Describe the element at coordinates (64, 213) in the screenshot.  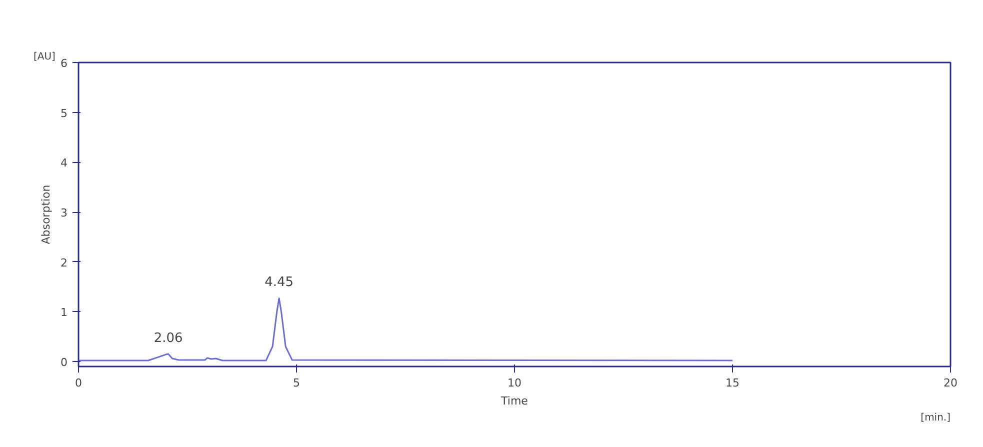
I see `y-tick-label: 3` at that location.